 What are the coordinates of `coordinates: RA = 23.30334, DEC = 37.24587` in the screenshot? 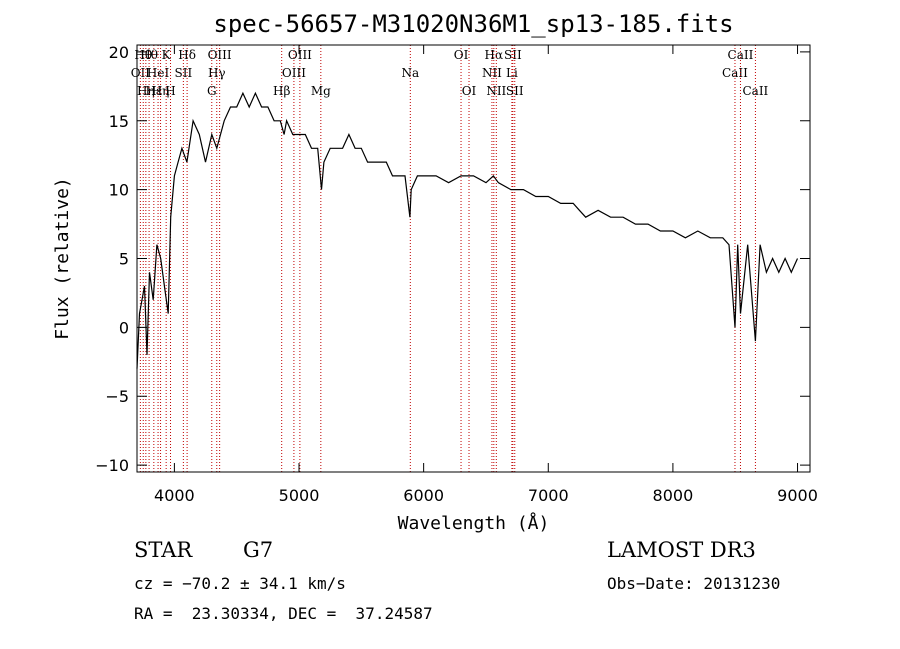 It's located at (283, 613).